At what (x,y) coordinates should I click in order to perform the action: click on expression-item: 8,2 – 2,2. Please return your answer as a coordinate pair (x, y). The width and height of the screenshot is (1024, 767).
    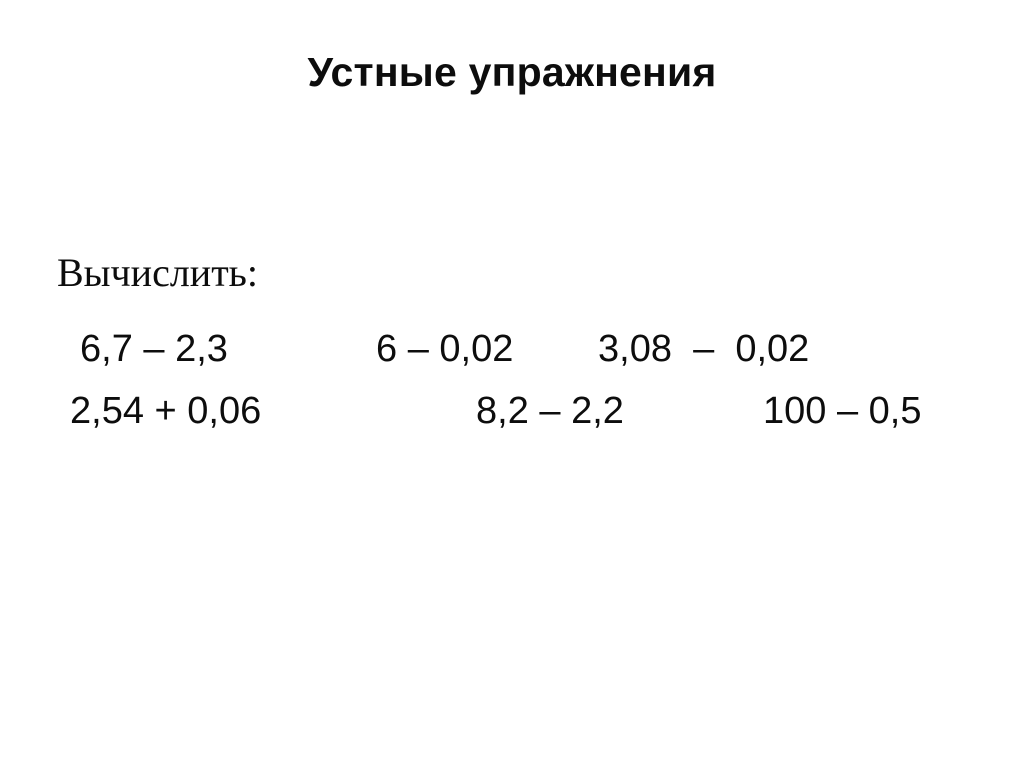
    Looking at the image, I should click on (550, 411).